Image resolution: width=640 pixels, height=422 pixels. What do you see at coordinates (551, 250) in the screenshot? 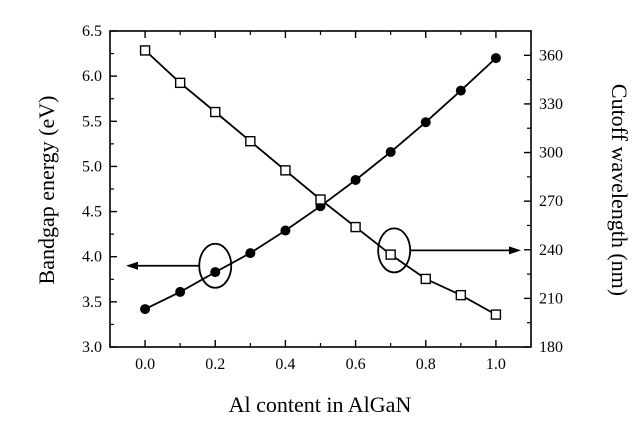
I see `y2-tick-label: 240` at bounding box center [551, 250].